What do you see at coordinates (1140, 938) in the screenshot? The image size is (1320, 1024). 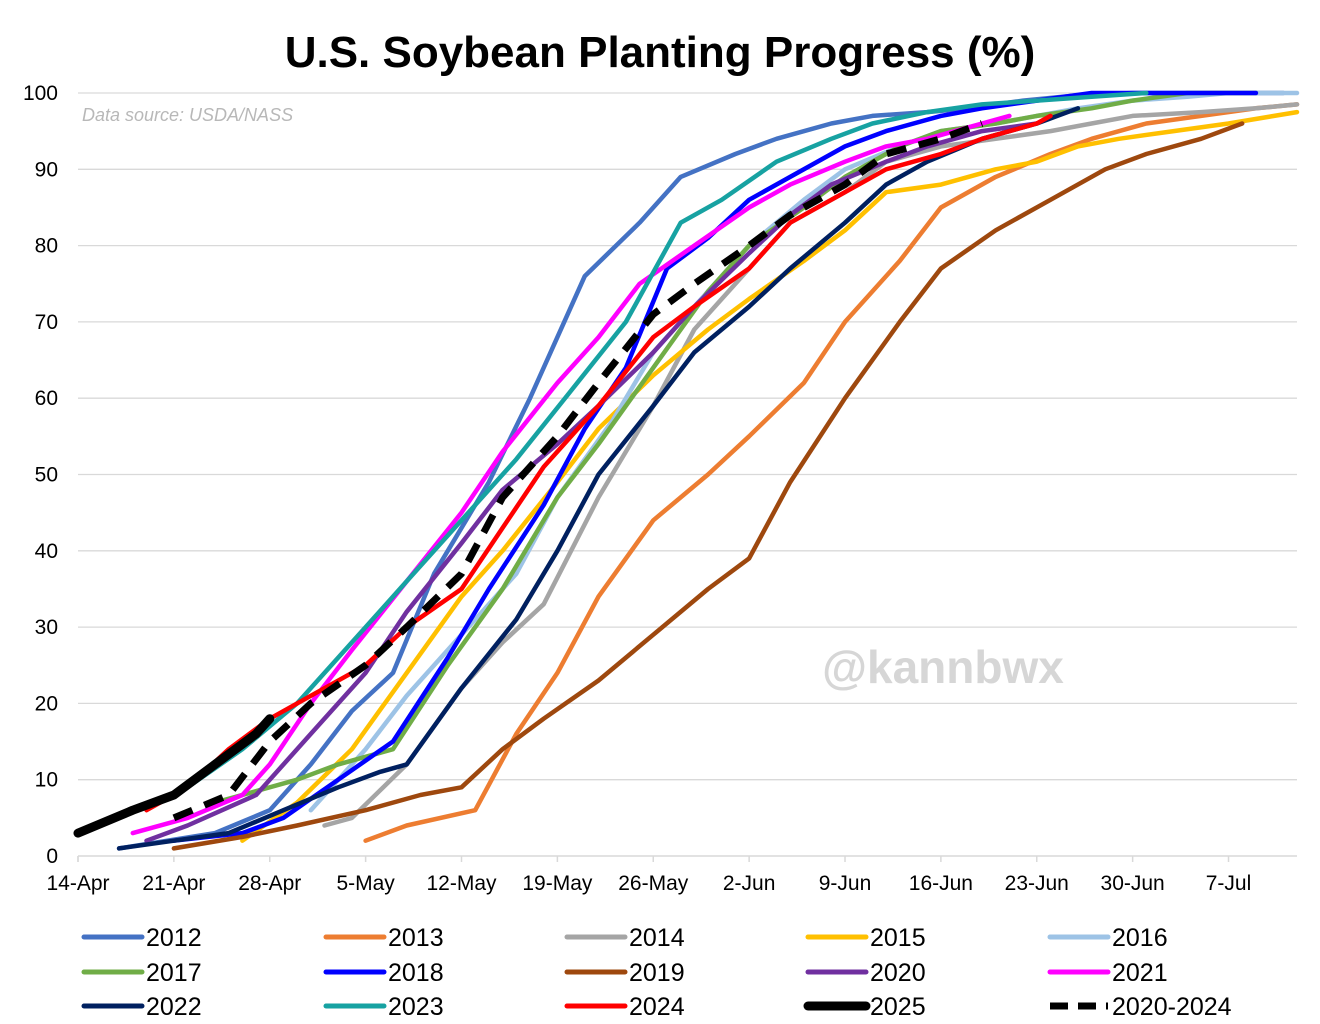 I see `legend-label-2016: 2016` at bounding box center [1140, 938].